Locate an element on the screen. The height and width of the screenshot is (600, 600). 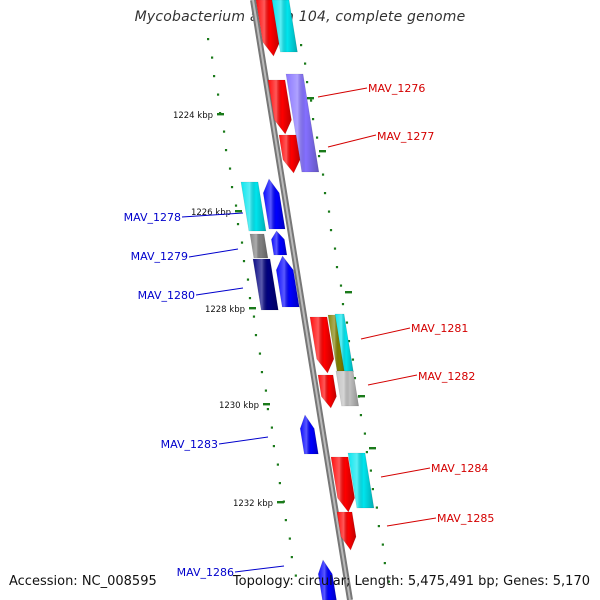
gene-feature-15-shading is located at coordinates (347, 388).